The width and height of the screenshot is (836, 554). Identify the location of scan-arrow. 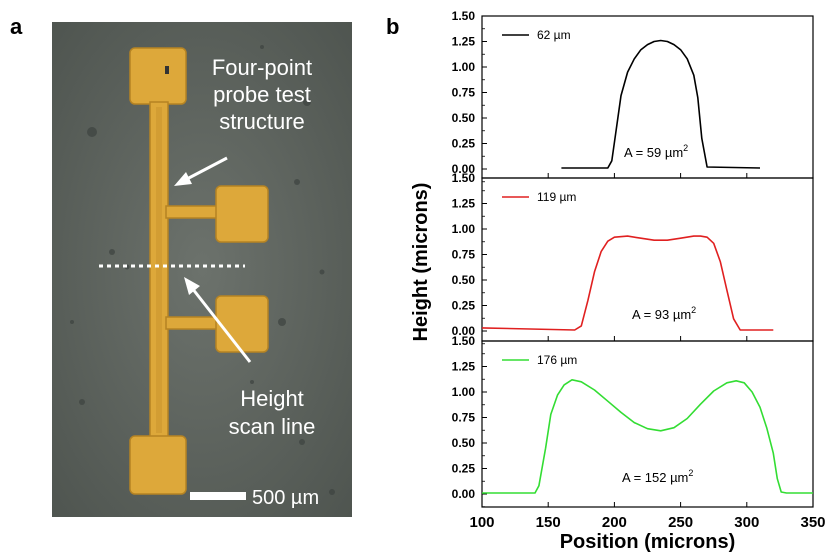
(218, 320).